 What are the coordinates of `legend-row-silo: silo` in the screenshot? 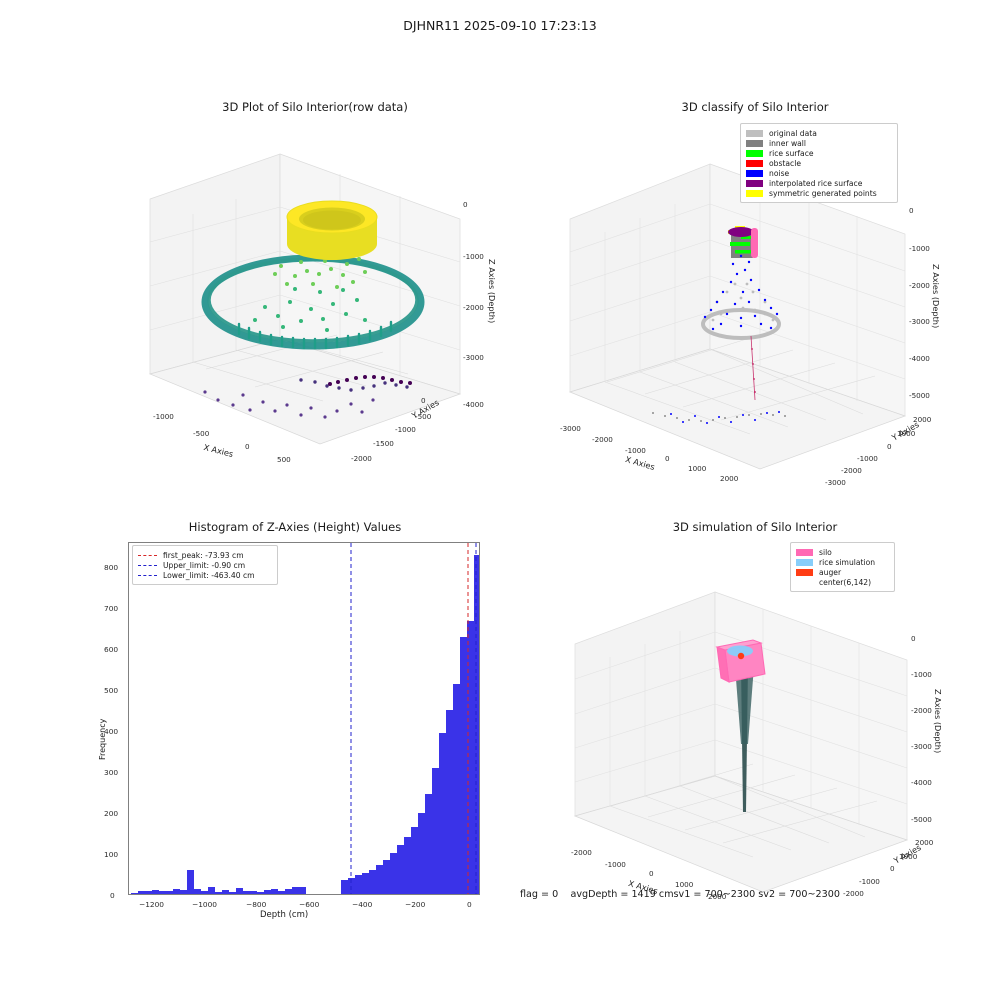 It's located at (842, 552).